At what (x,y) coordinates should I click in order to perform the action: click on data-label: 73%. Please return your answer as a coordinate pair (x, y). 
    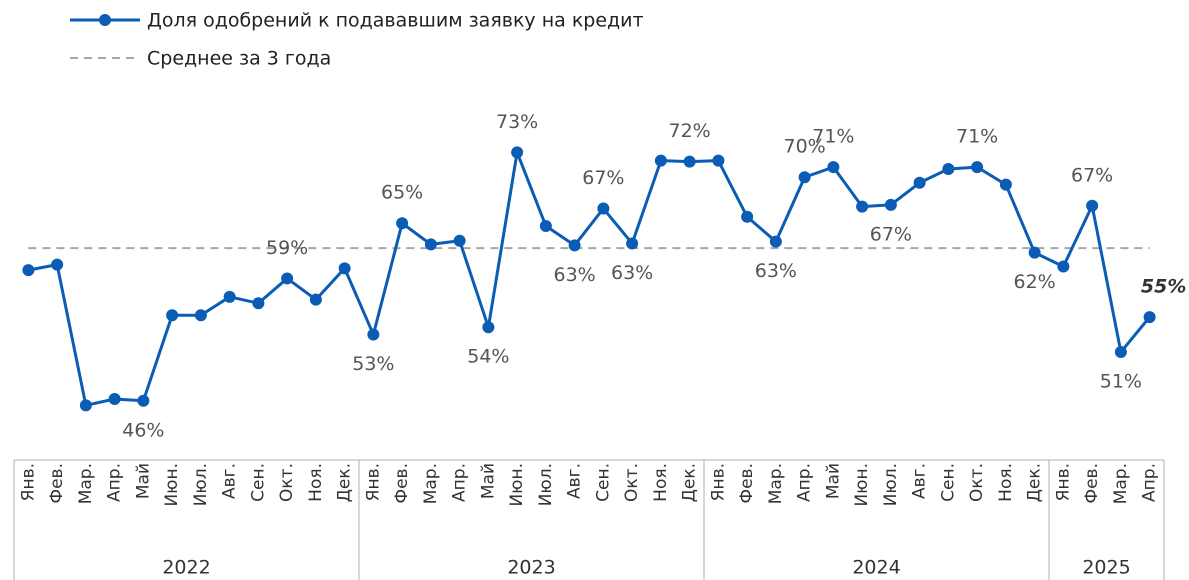
    Looking at the image, I should click on (517, 122).